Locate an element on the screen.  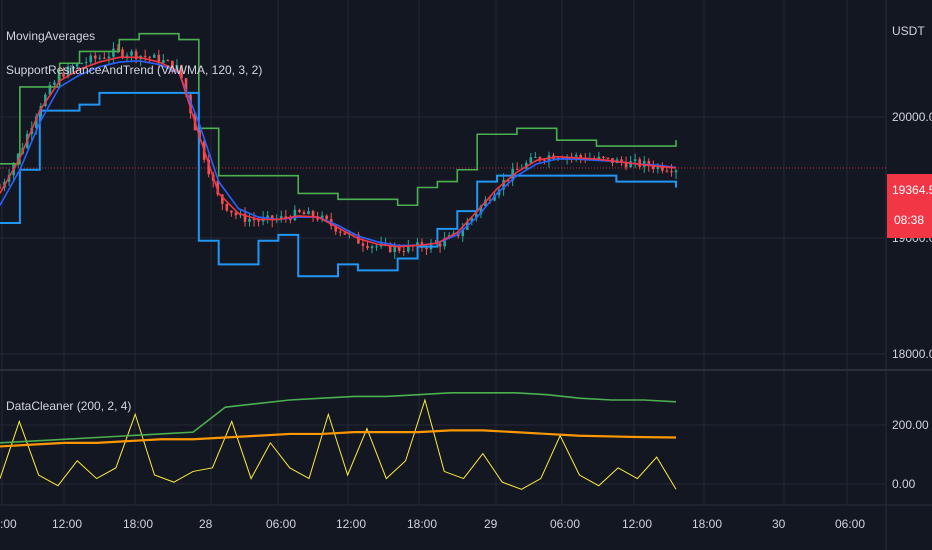
bar-countdown: 08:38 is located at coordinates (909, 220).